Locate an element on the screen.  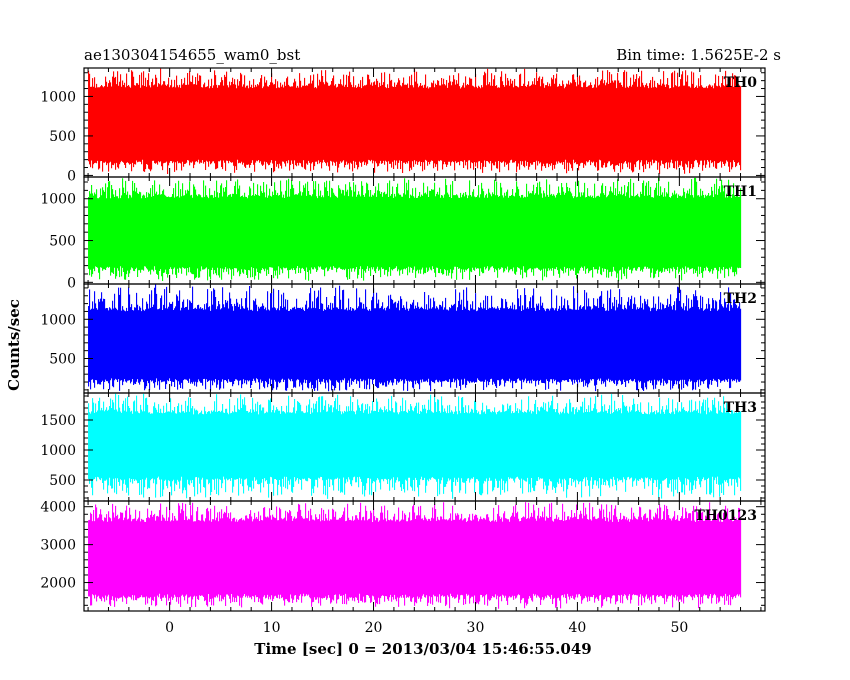
panel-label-th0: TH0 is located at coordinates (741, 83).